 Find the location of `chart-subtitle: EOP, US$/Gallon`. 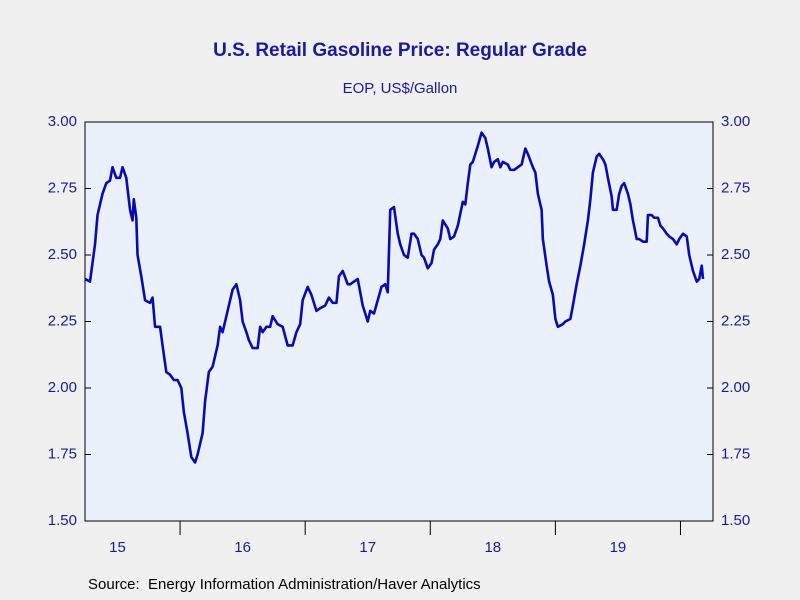

chart-subtitle: EOP, US$/Gallon is located at coordinates (400, 88).